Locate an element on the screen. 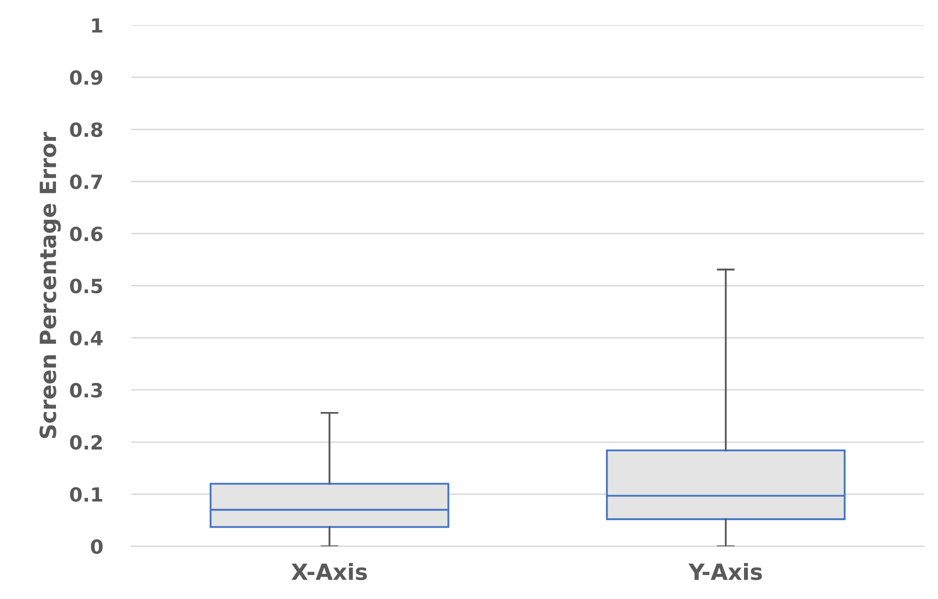 The height and width of the screenshot is (599, 938). y-tick-label: 0.1 is located at coordinates (86, 494).